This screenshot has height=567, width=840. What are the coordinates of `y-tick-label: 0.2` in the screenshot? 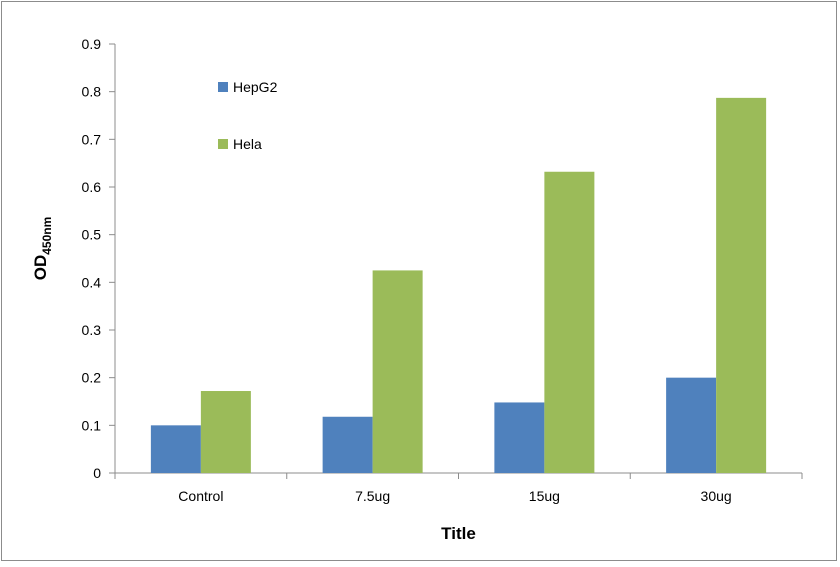 It's located at (92, 378).